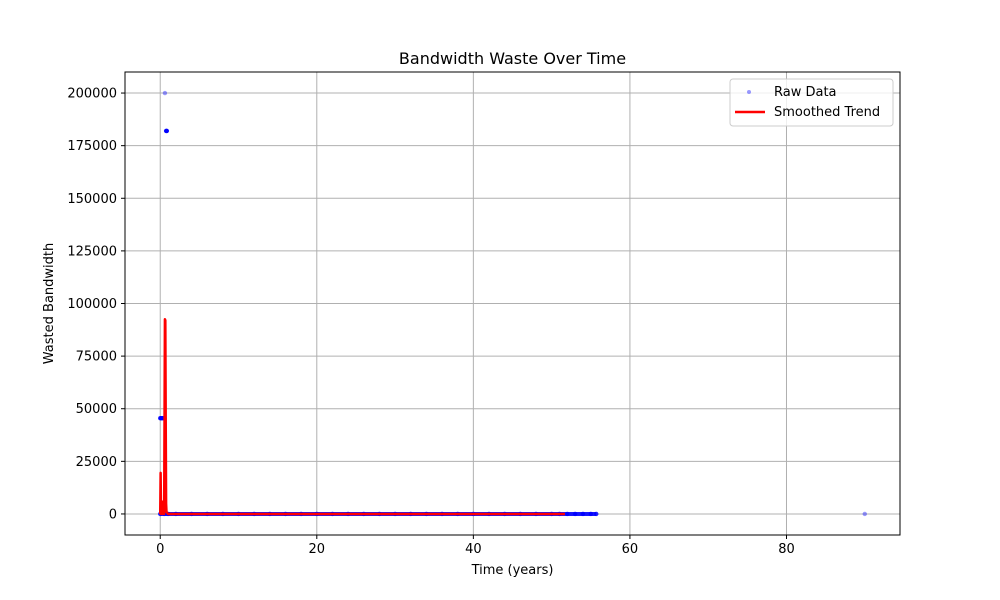 This screenshot has width=1000, height=600. Describe the element at coordinates (512, 58) in the screenshot. I see `chart-title: Bandwidth Waste Over Time` at that location.